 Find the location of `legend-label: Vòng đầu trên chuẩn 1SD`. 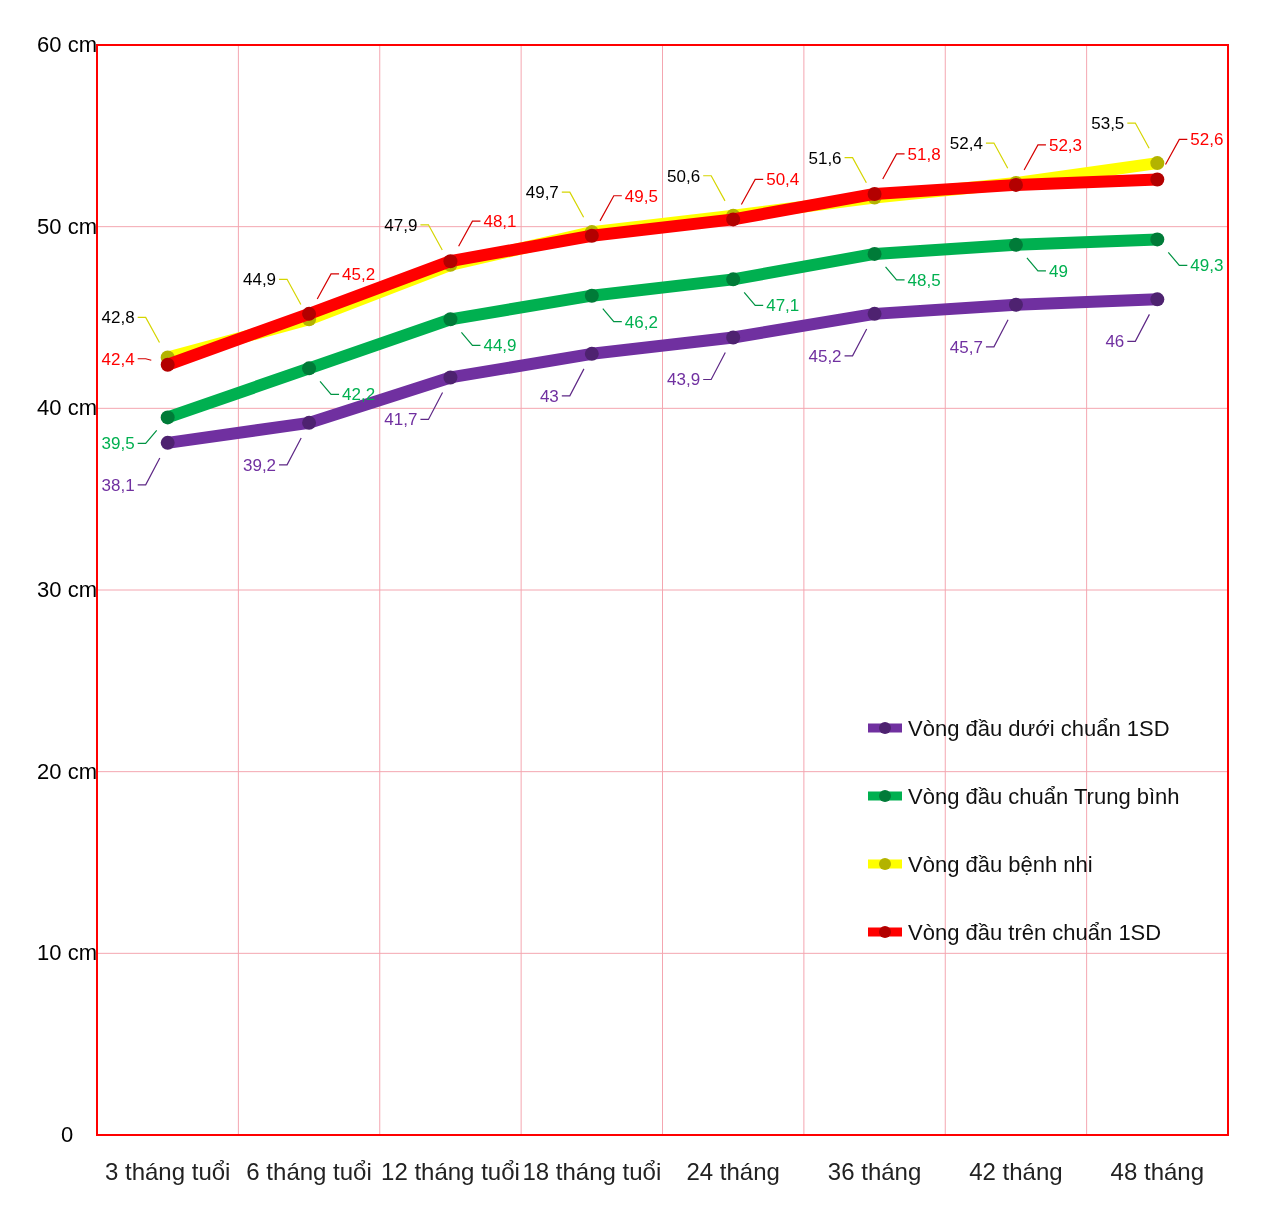

legend-label: Vòng đầu trên chuẩn 1SD is located at coordinates (1035, 932).